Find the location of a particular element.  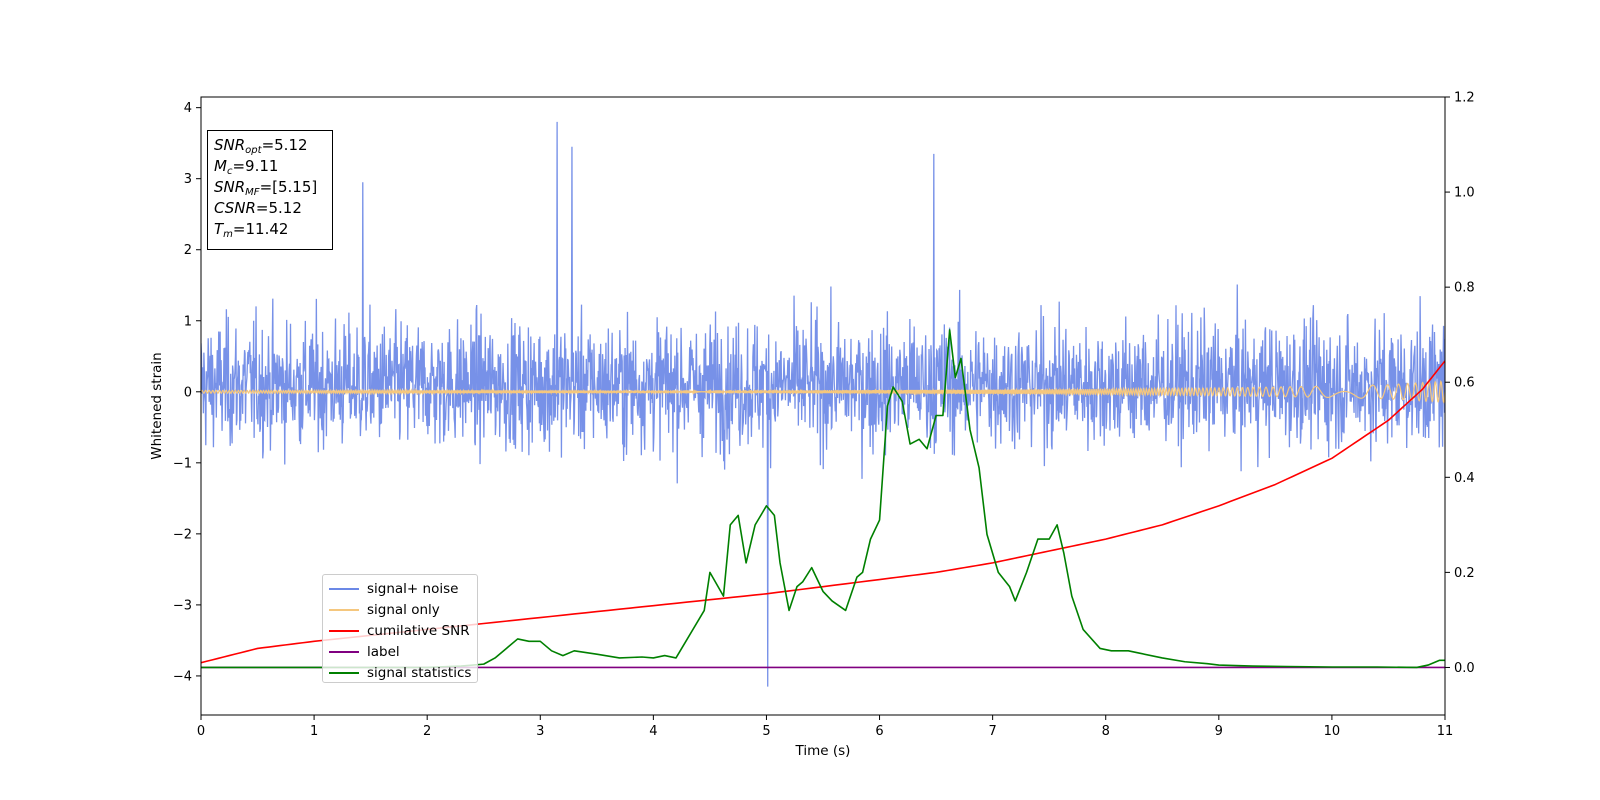

legend-label: signal only is located at coordinates (403, 609).